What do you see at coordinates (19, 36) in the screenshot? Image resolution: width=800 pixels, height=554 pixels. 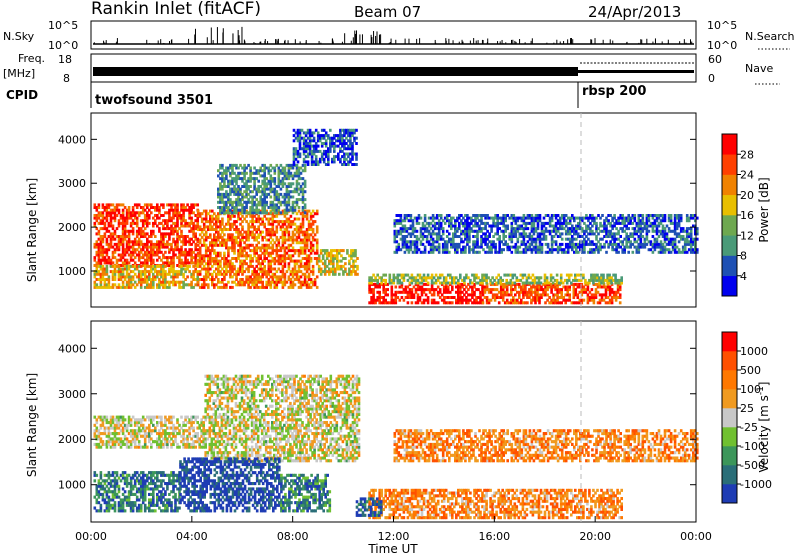 I see `nsky-label: N.Sky` at bounding box center [19, 36].